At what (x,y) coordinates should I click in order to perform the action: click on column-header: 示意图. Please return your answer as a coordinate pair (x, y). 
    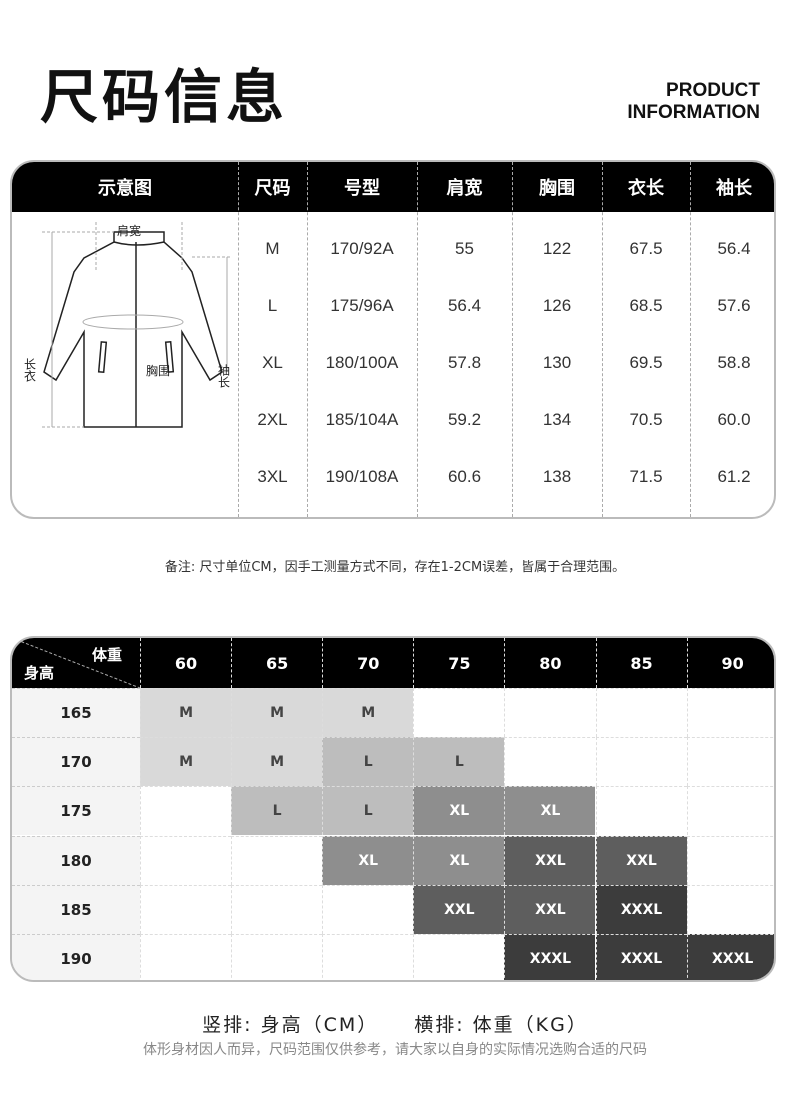
    Looking at the image, I should click on (125, 188).